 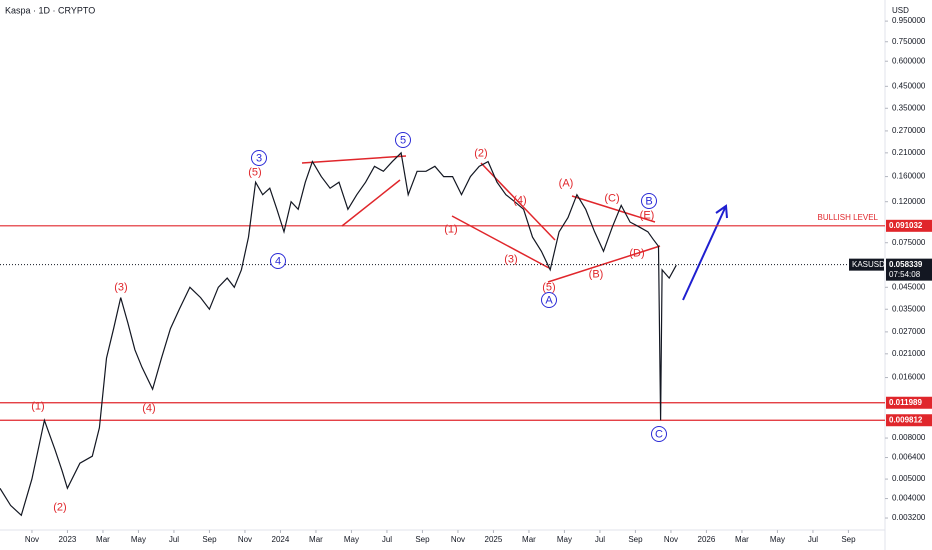 I want to click on y-tick-label: 0.450000, so click(x=909, y=85).